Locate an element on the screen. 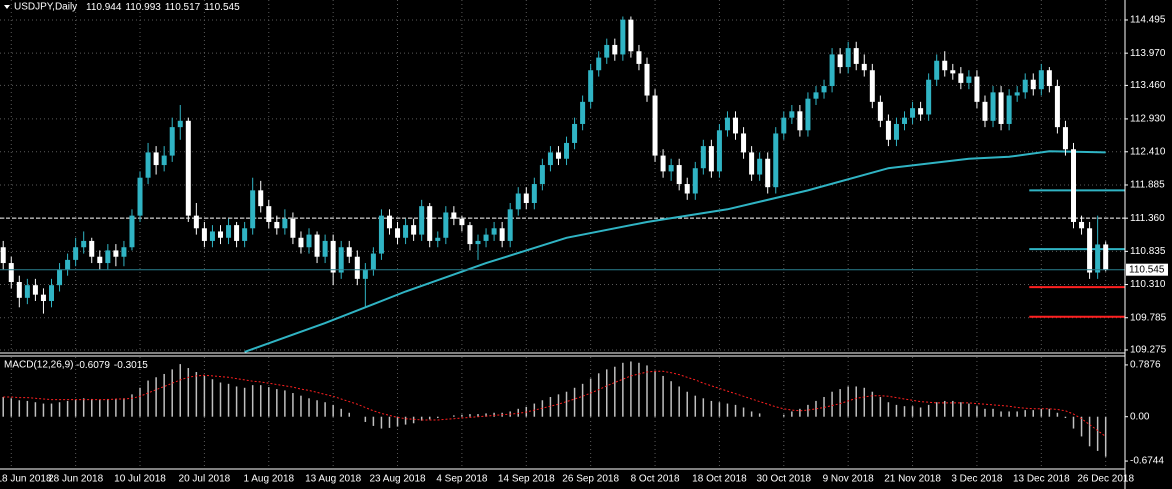 This screenshot has height=489, width=1172. menu-arrow is located at coordinates (7, 7).